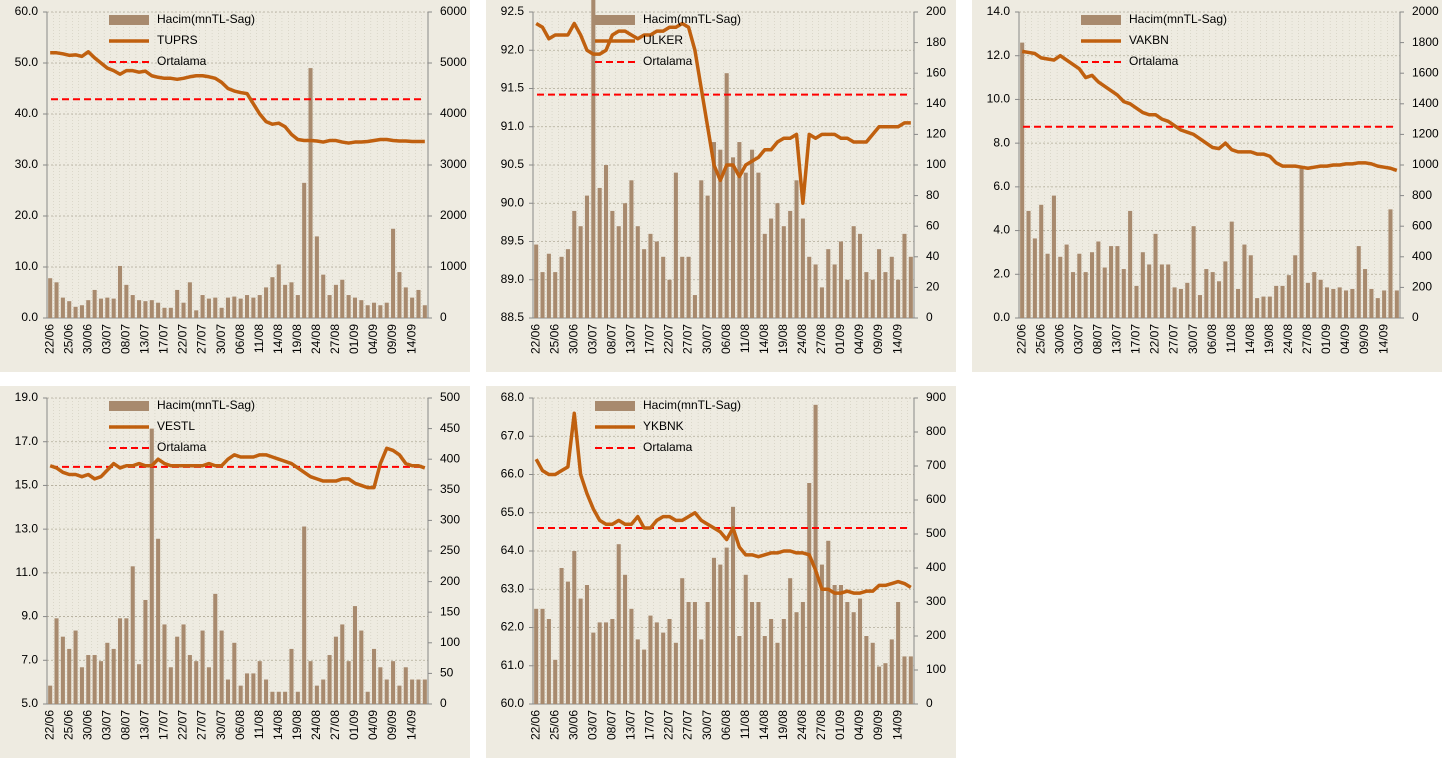 The width and height of the screenshot is (1450, 760). Describe the element at coordinates (126, 339) in the screenshot. I see `x-tick-label: 08/07` at that location.